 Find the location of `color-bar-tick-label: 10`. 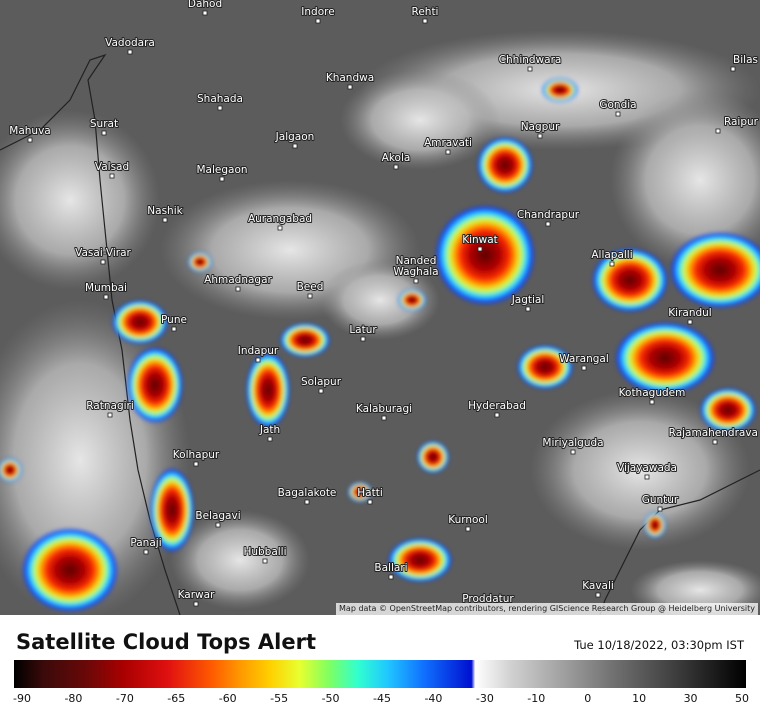

color-bar-tick-label: 10 is located at coordinates (639, 698).